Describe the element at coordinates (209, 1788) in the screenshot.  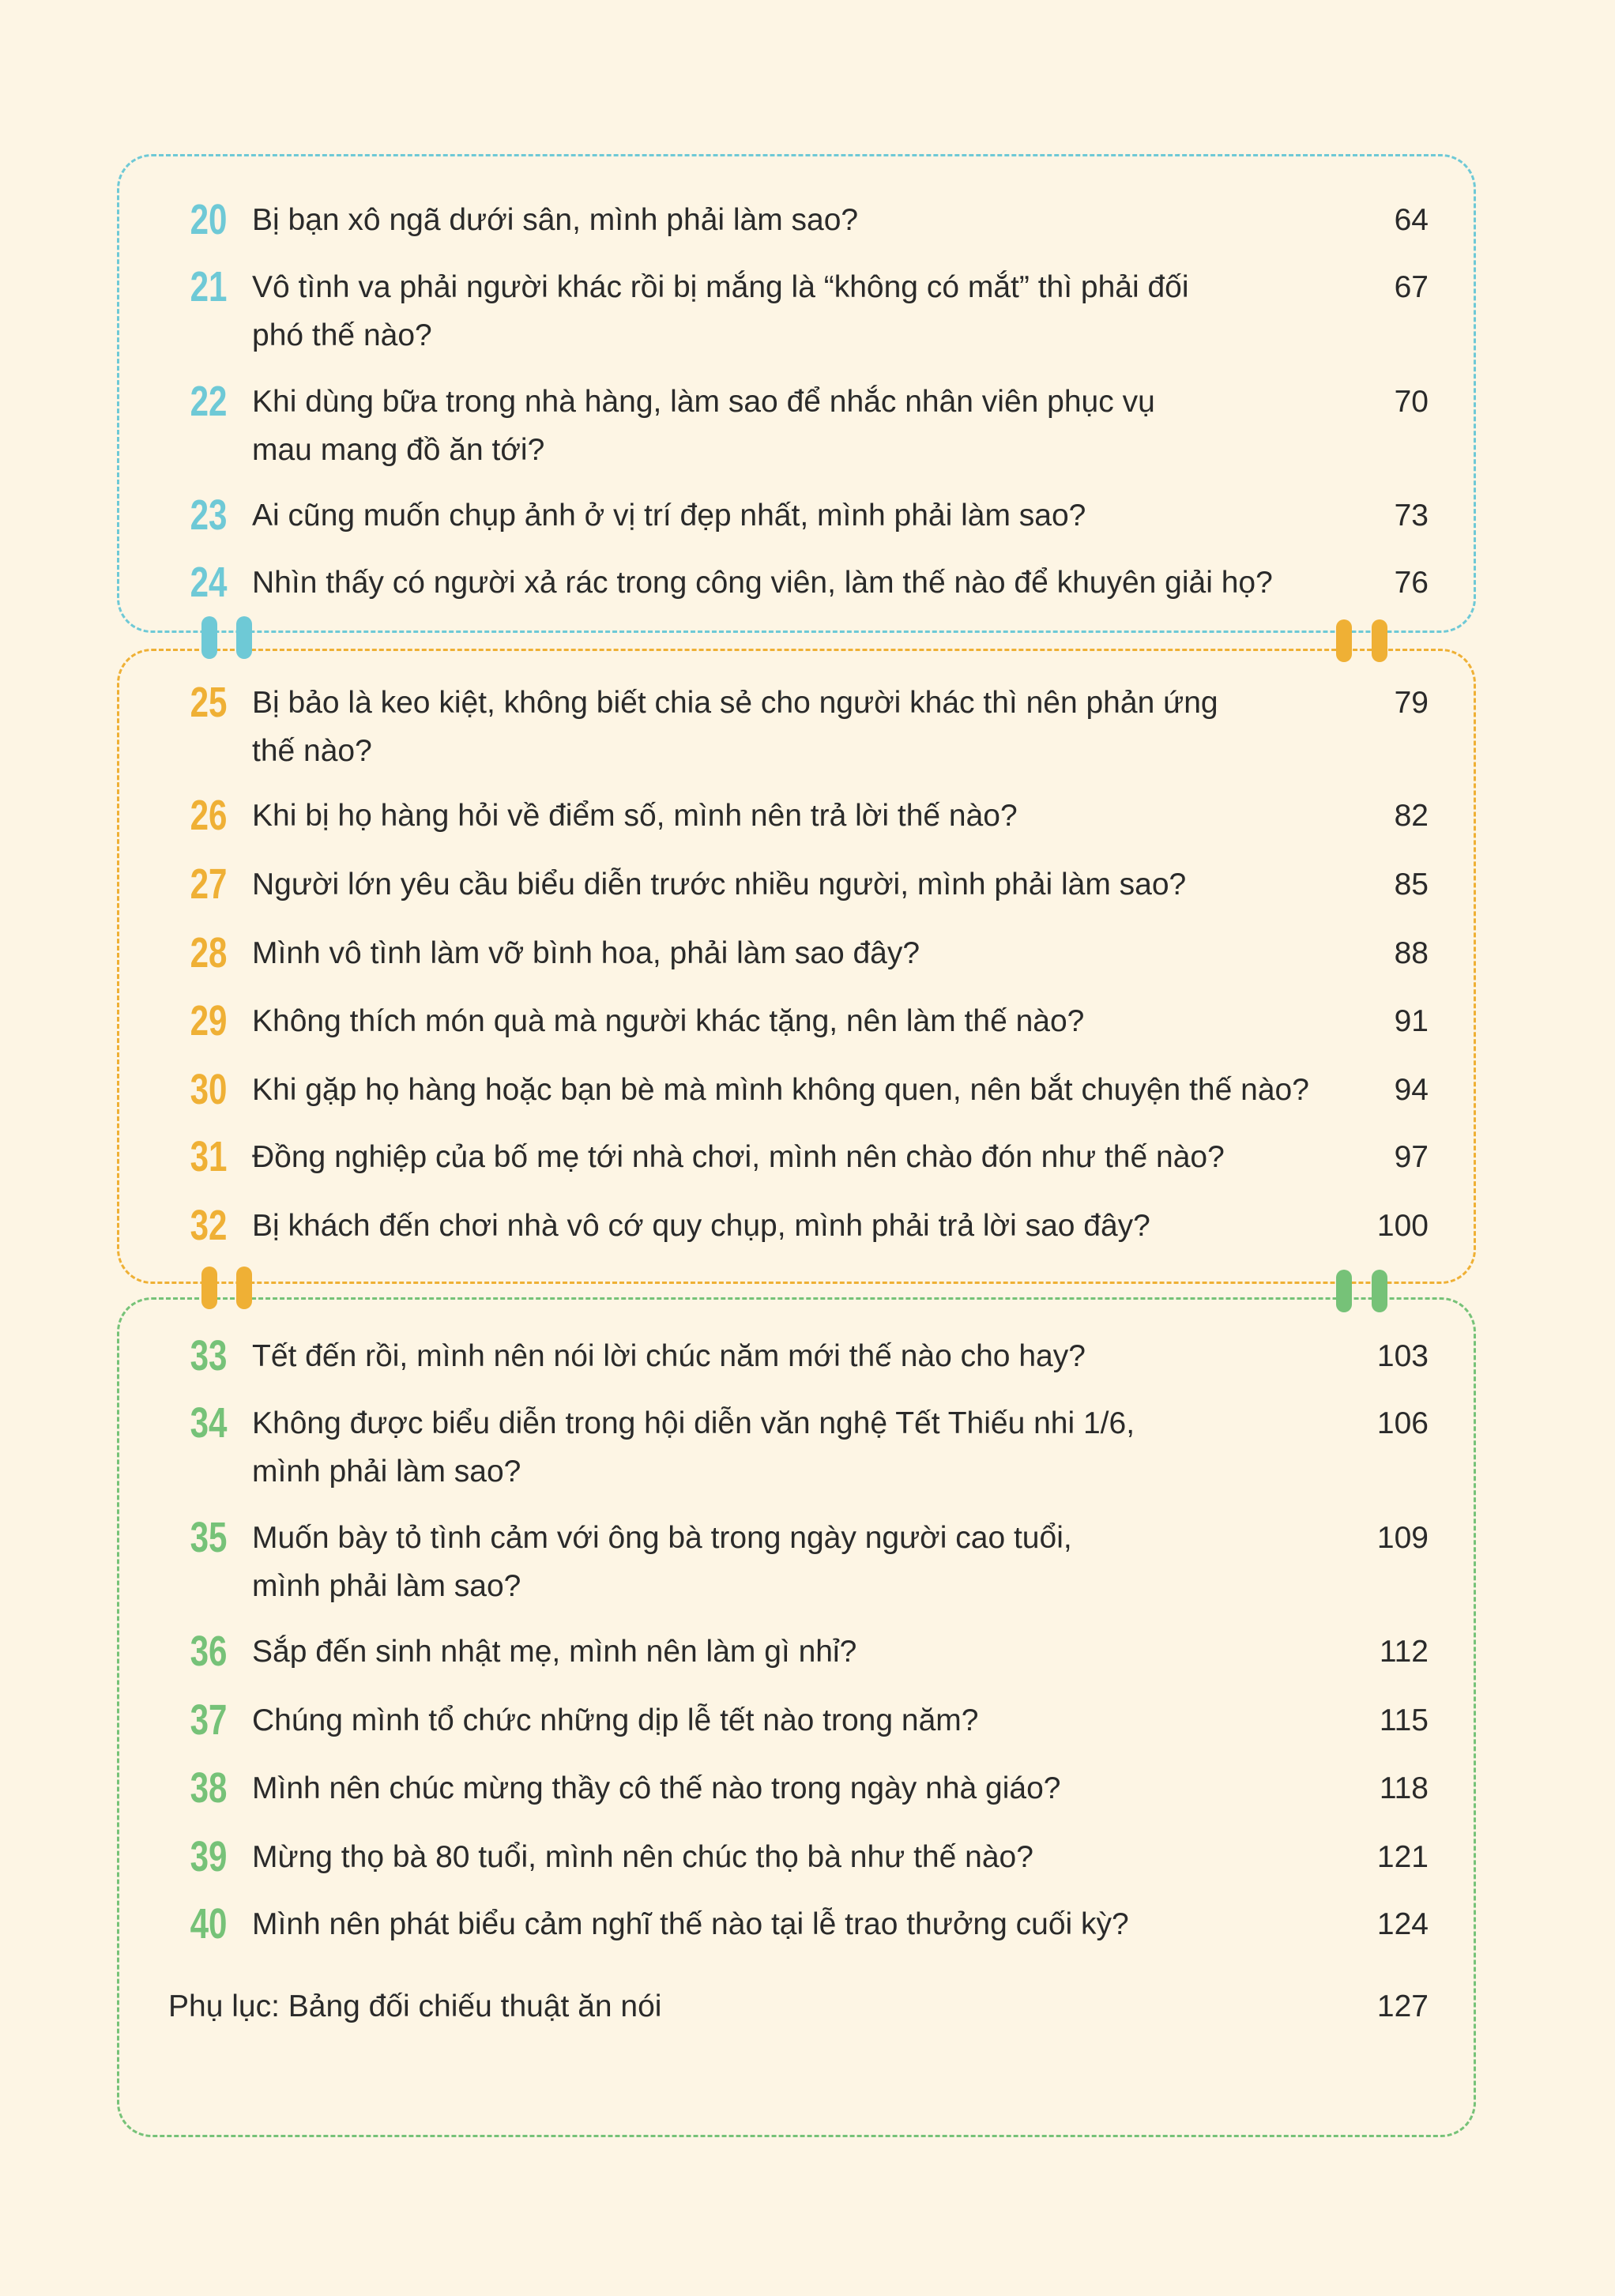
I see `entry-number: 38` at that location.